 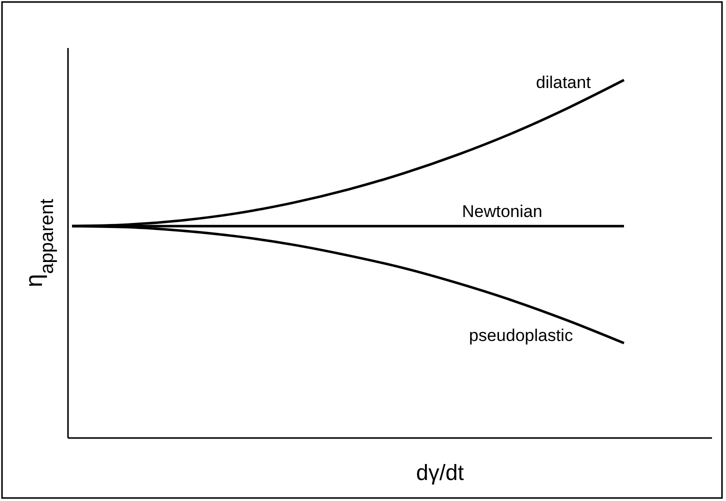 What do you see at coordinates (564, 82) in the screenshot?
I see `series-label: dilatant` at bounding box center [564, 82].